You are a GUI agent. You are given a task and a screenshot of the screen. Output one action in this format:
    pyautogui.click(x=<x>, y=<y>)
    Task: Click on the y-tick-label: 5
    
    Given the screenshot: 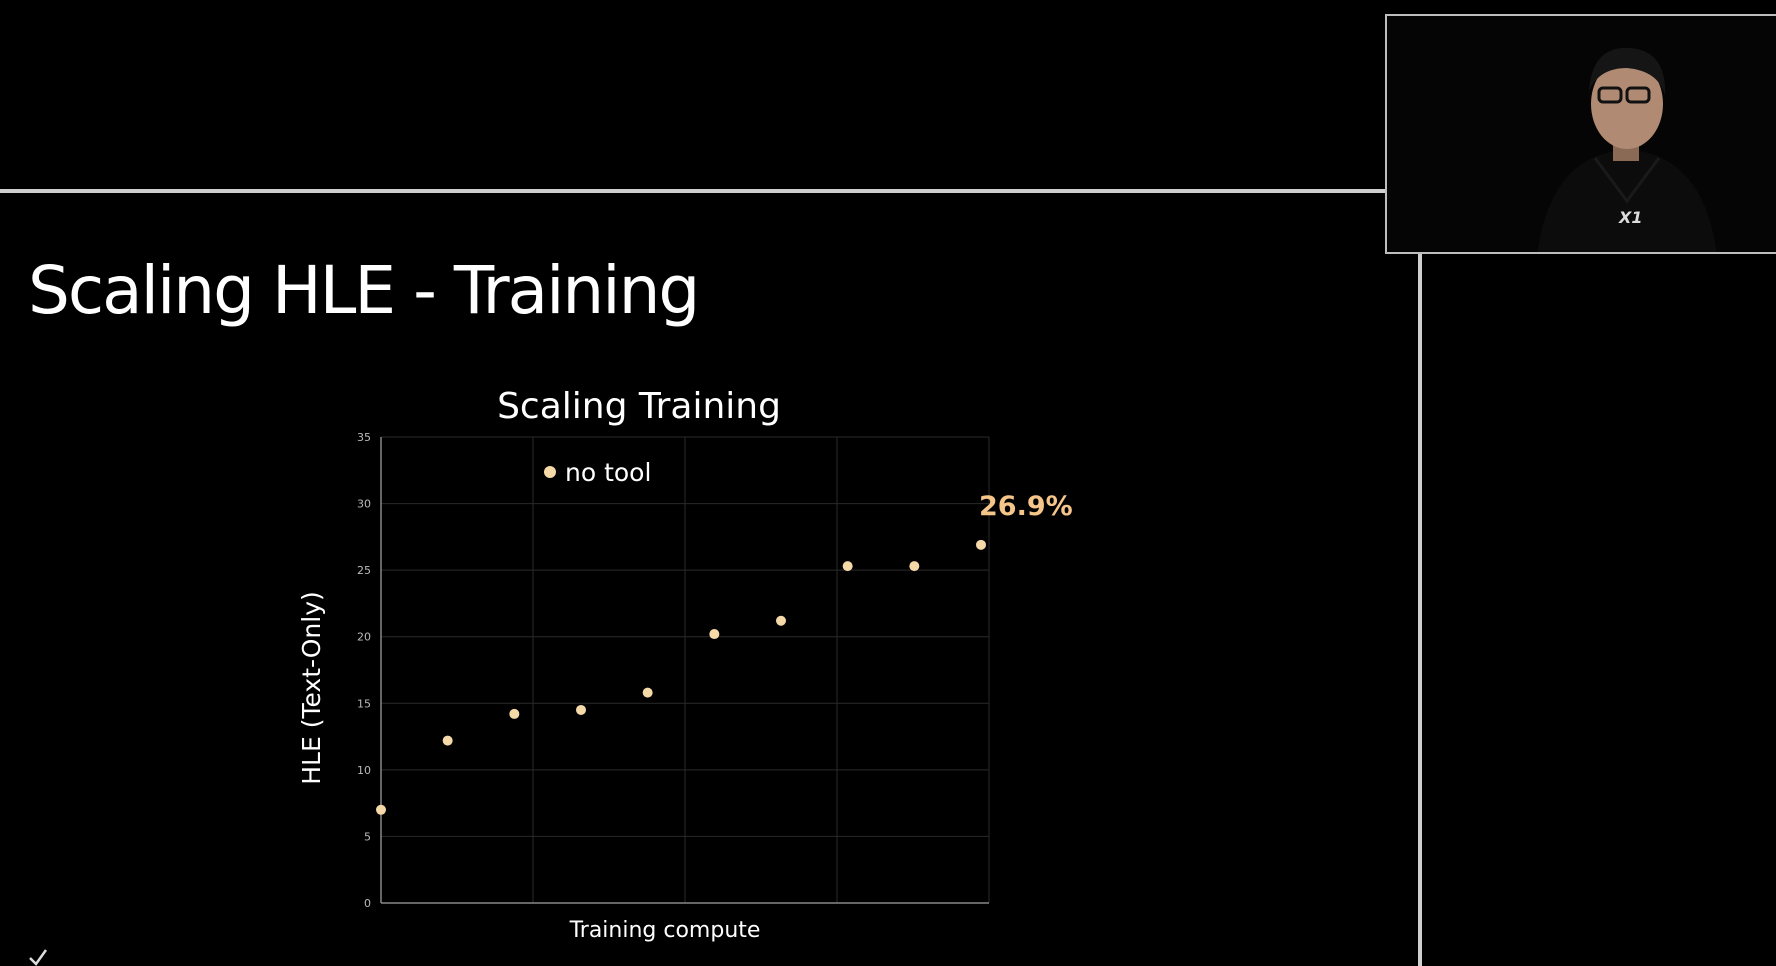 What is the action you would take?
    pyautogui.click(x=367, y=836)
    